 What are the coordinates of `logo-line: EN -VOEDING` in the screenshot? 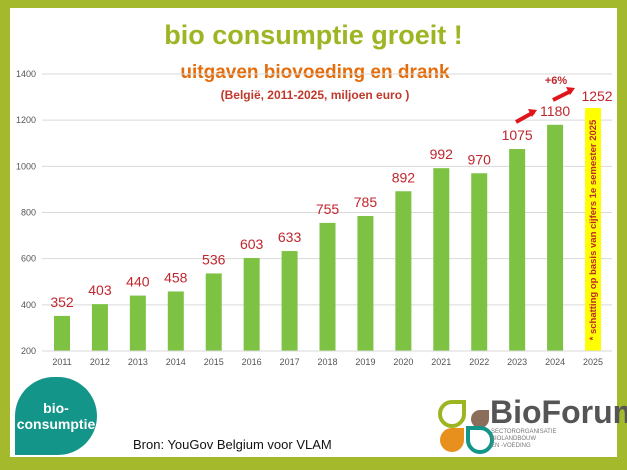 It's located at (511, 446).